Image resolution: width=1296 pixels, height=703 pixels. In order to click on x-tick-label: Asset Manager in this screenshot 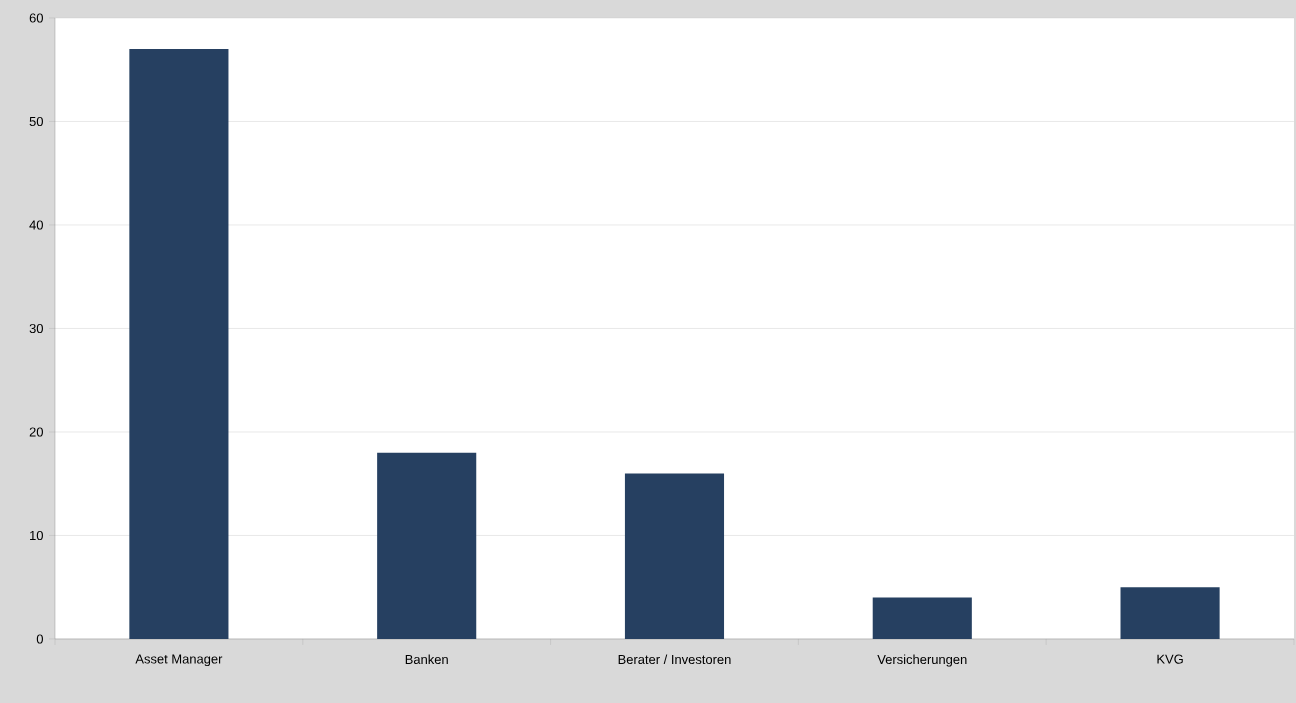, I will do `click(179, 660)`.